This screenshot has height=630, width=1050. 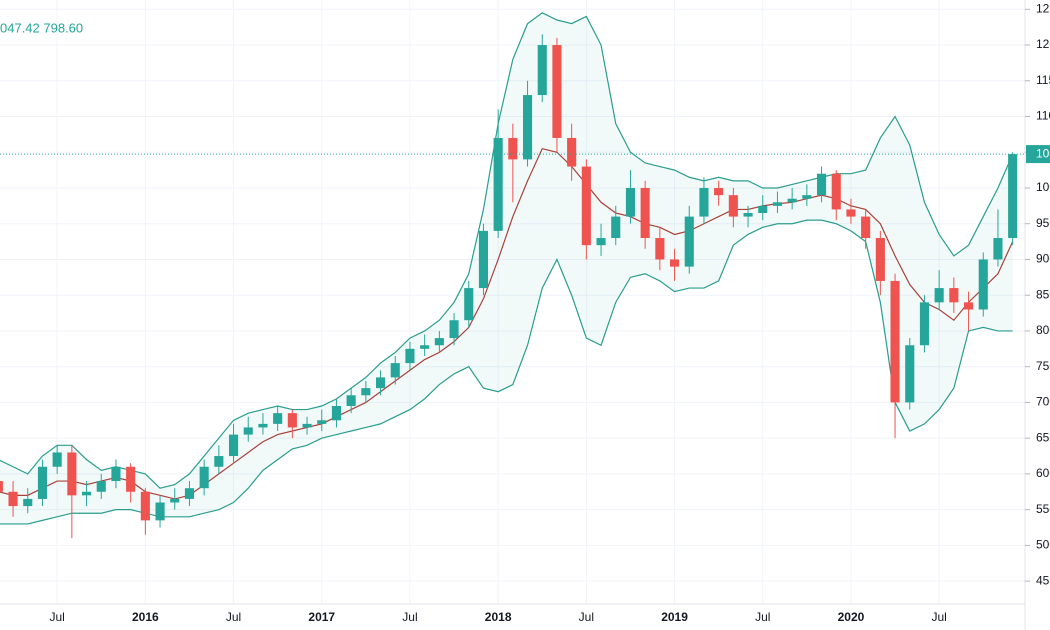 What do you see at coordinates (1043, 44) in the screenshot?
I see `y-tick-label: 1200` at bounding box center [1043, 44].